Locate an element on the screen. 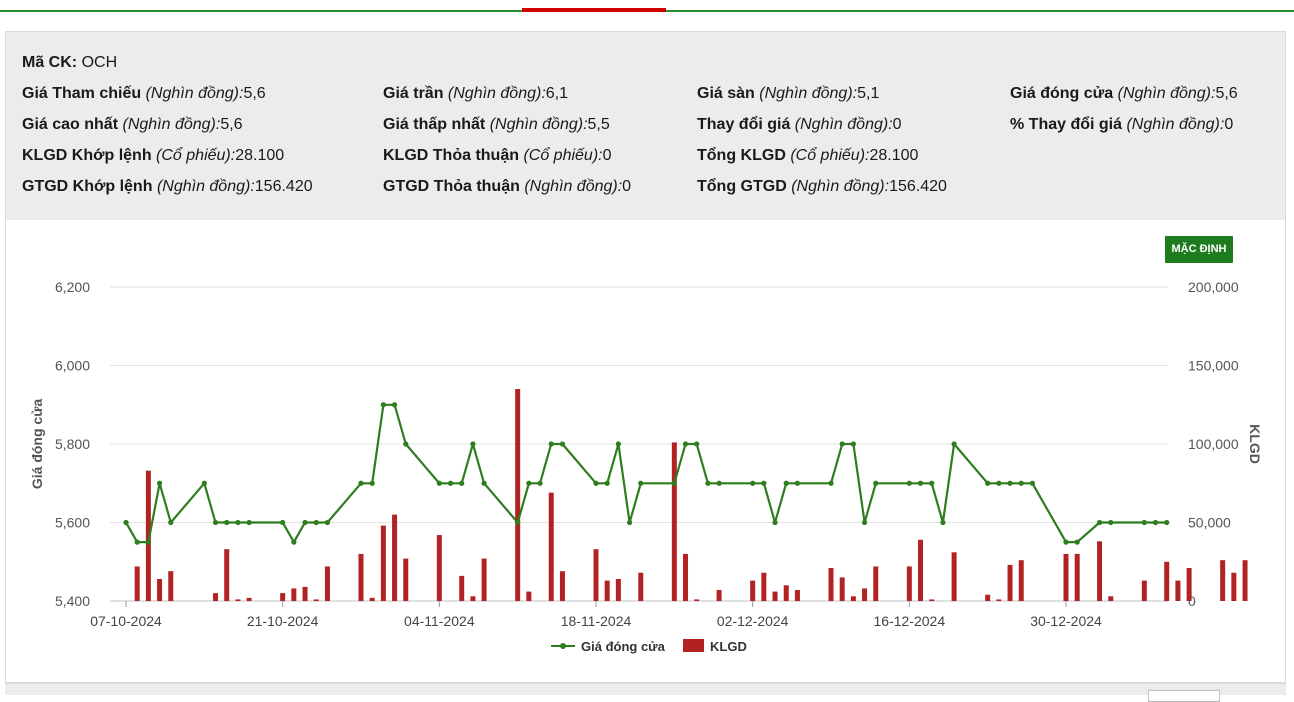 This screenshot has height=702, width=1294. field-label: Thay đổi giá is located at coordinates (744, 124).